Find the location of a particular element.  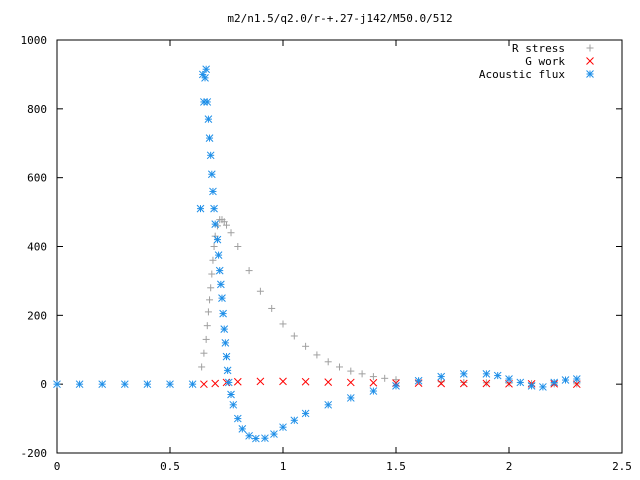

y-tick-label: 600 is located at coordinates (37, 178).